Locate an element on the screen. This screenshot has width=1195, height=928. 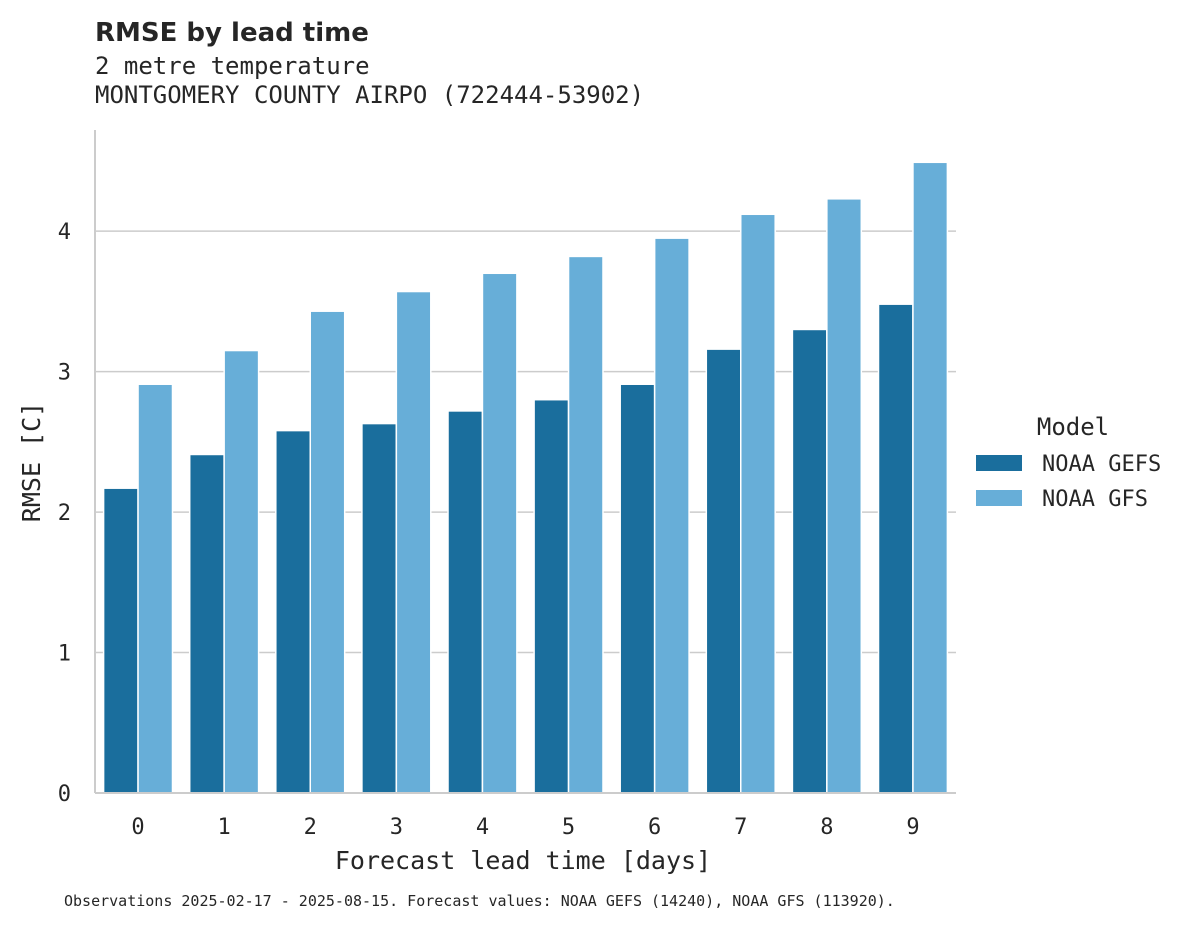
y-tick-label: 0 is located at coordinates (64, 794).